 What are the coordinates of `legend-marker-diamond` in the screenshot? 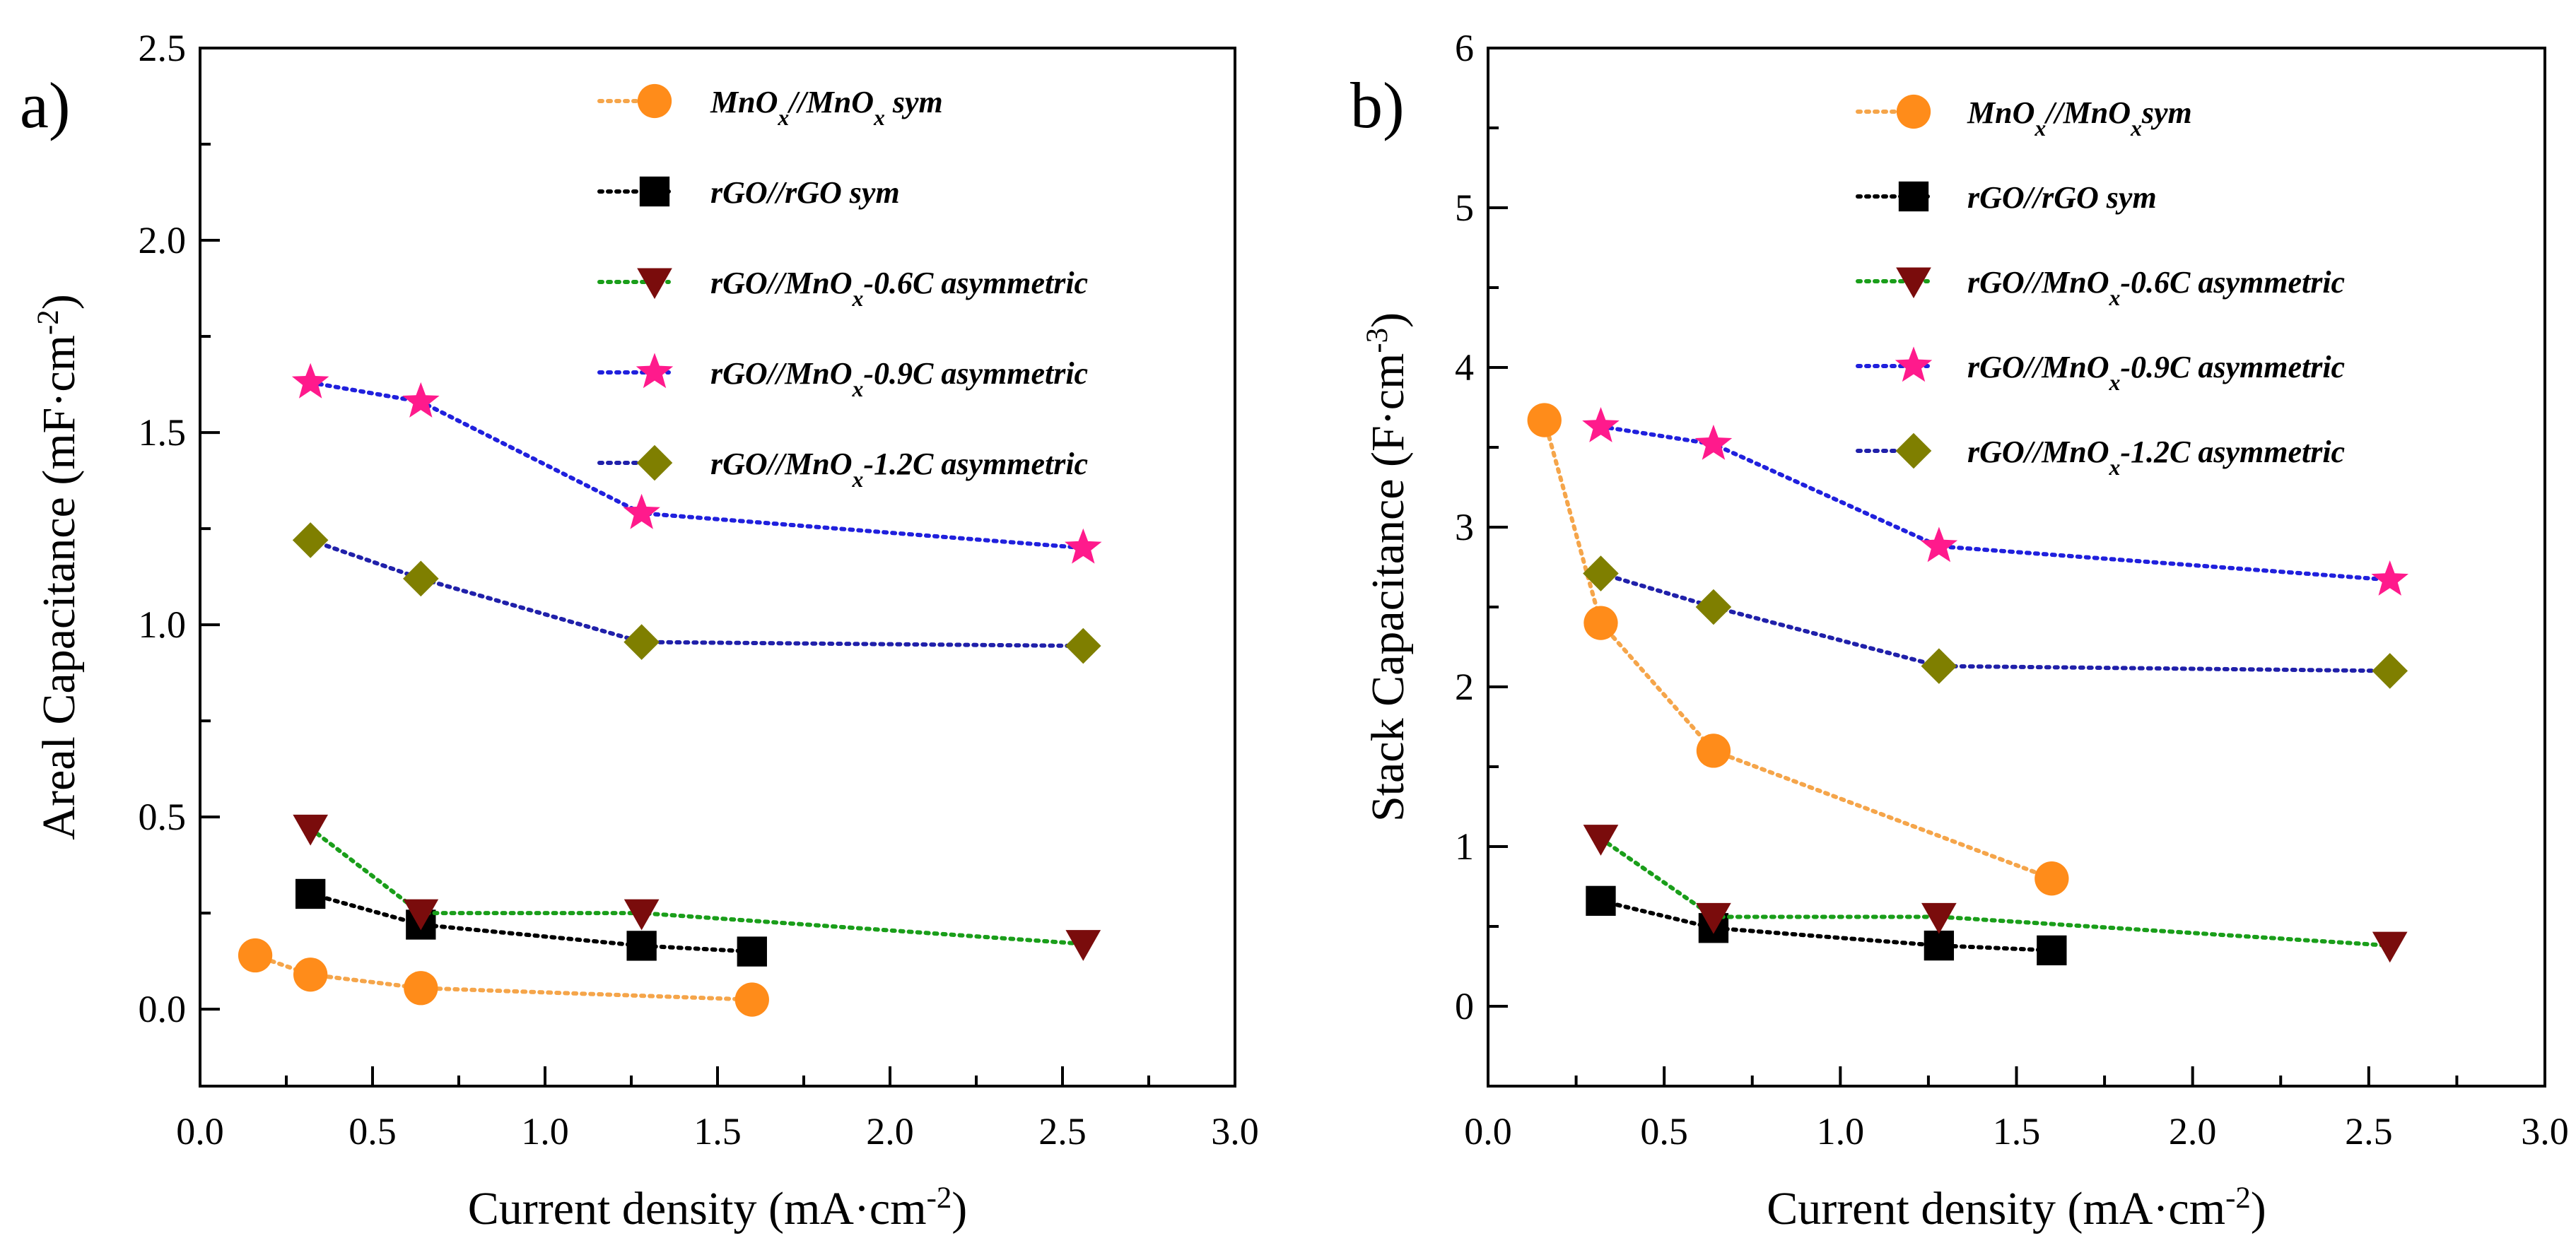 It's located at (655, 462).